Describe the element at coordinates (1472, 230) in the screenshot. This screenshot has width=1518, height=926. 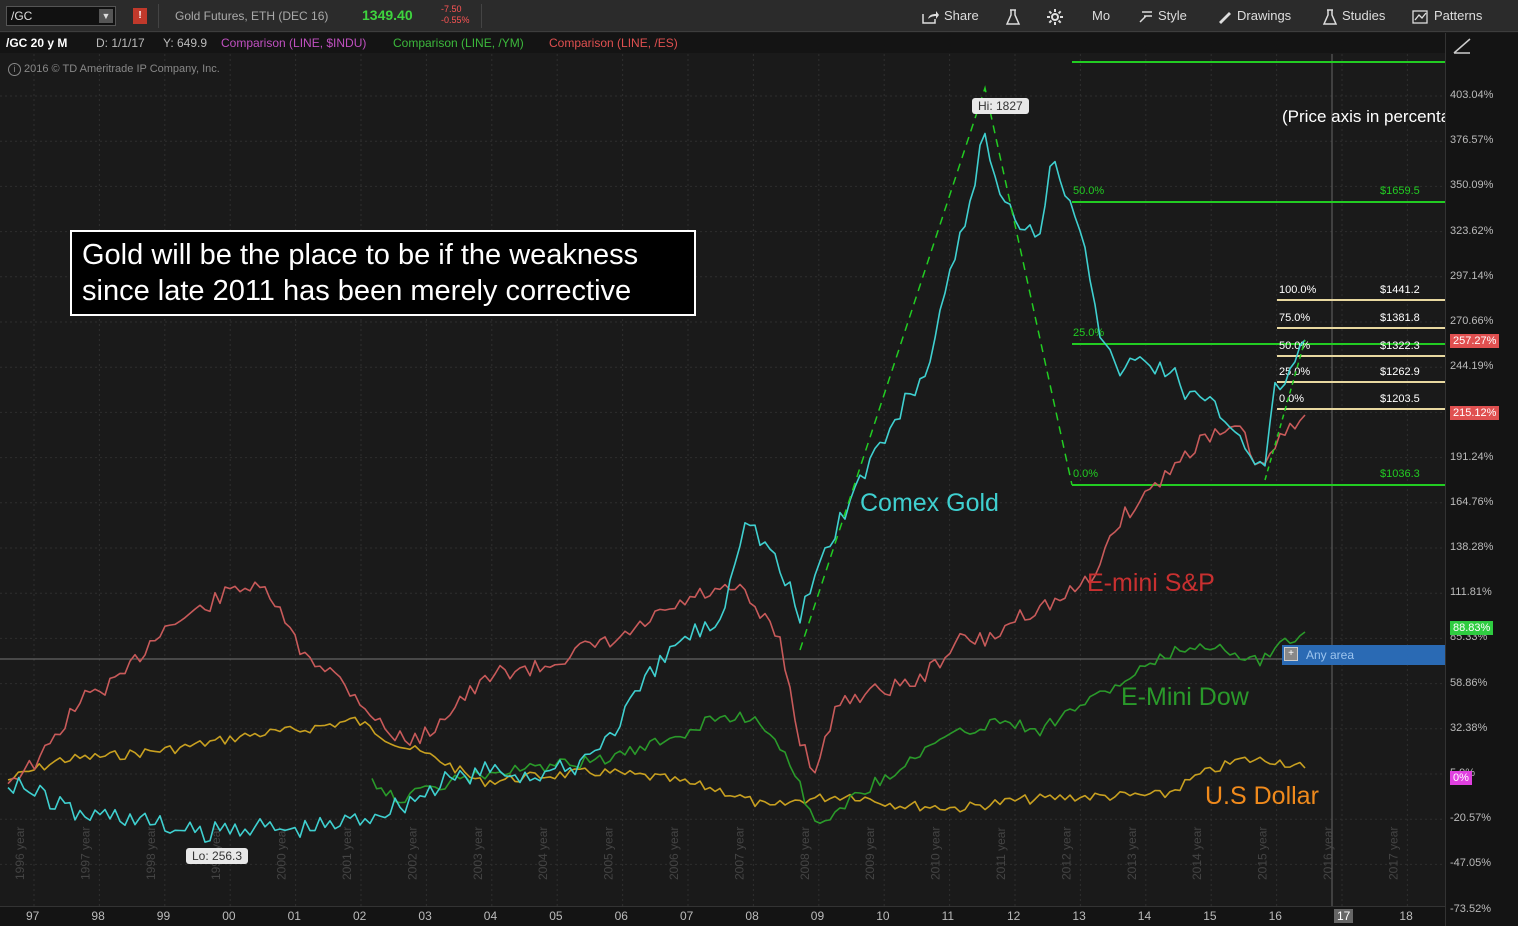
I see `y-axis-label: 323.62%` at that location.